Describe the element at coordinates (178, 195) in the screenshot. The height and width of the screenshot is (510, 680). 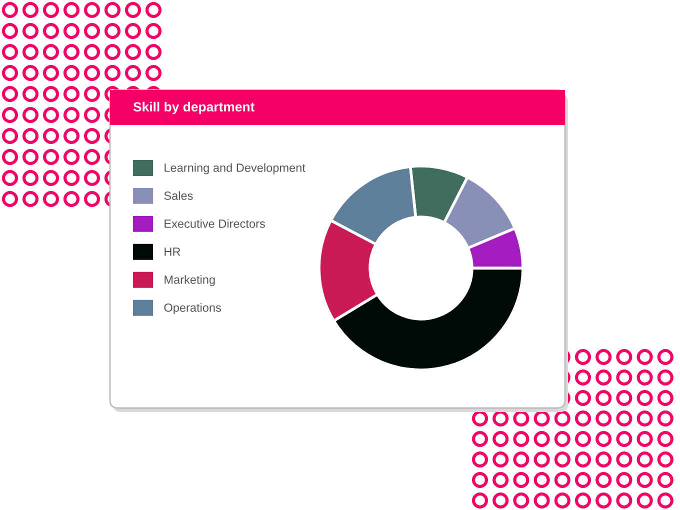
I see `legend-label: Sales` at that location.